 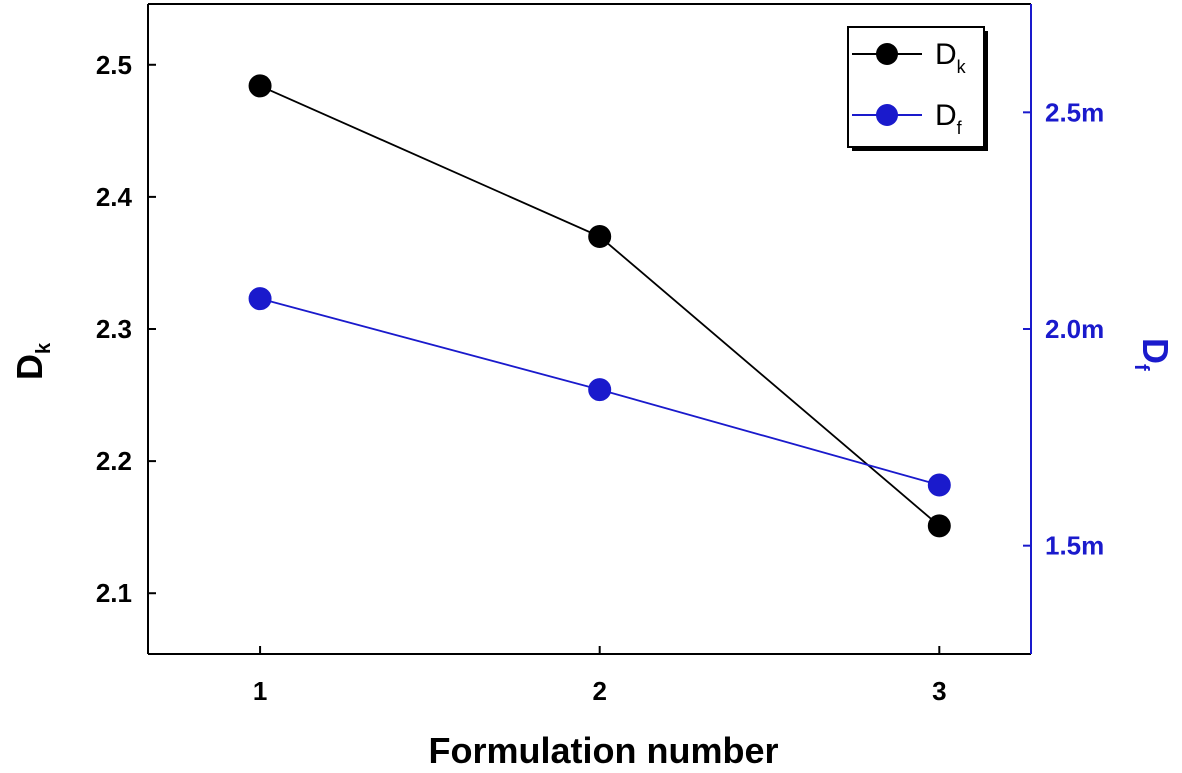 I want to click on x-axis-title: Formulation number, so click(x=604, y=750).